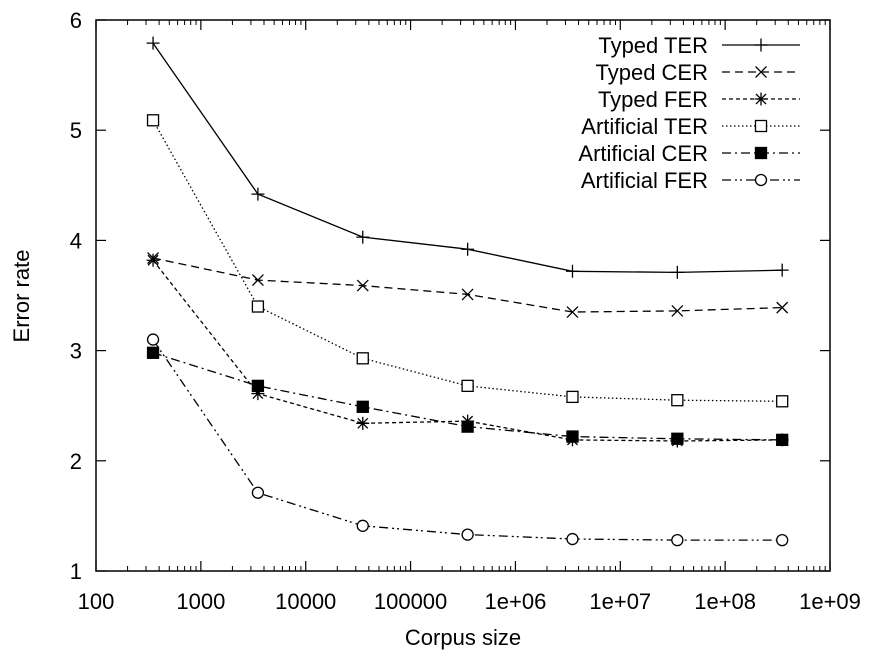  What do you see at coordinates (21, 296) in the screenshot?
I see `y-axis-title: Error rate` at bounding box center [21, 296].